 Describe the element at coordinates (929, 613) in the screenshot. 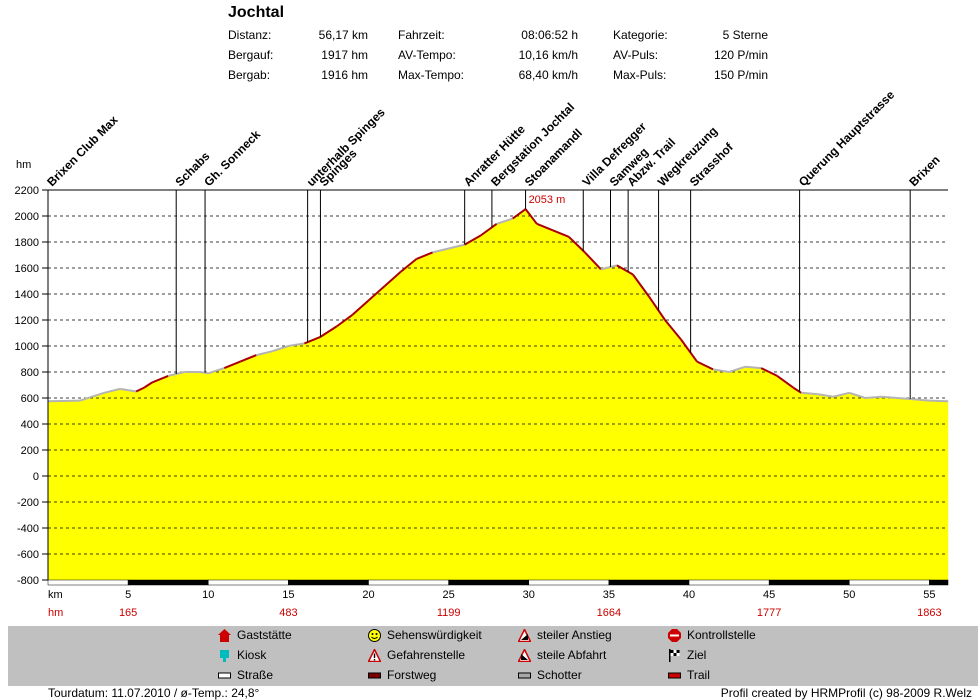

I see `hm-cumulative-value: 1863` at that location.